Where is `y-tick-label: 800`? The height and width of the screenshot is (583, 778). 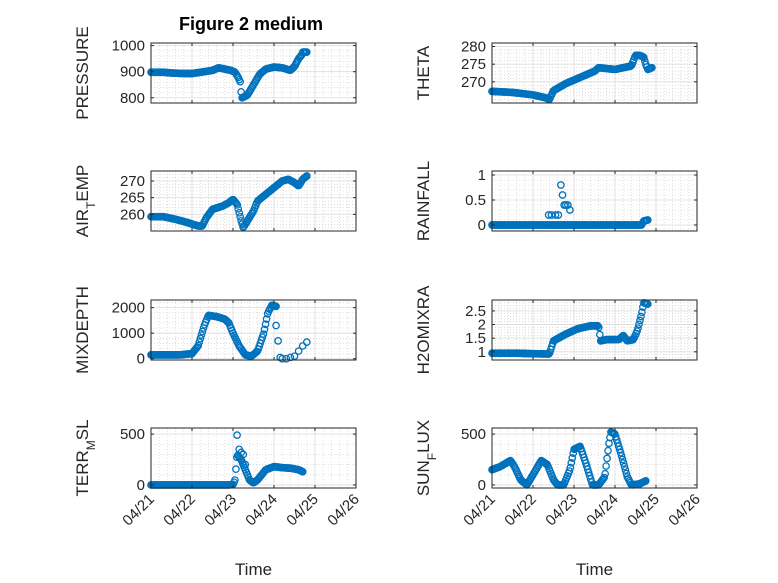
y-tick-label: 800 is located at coordinates (132, 98).